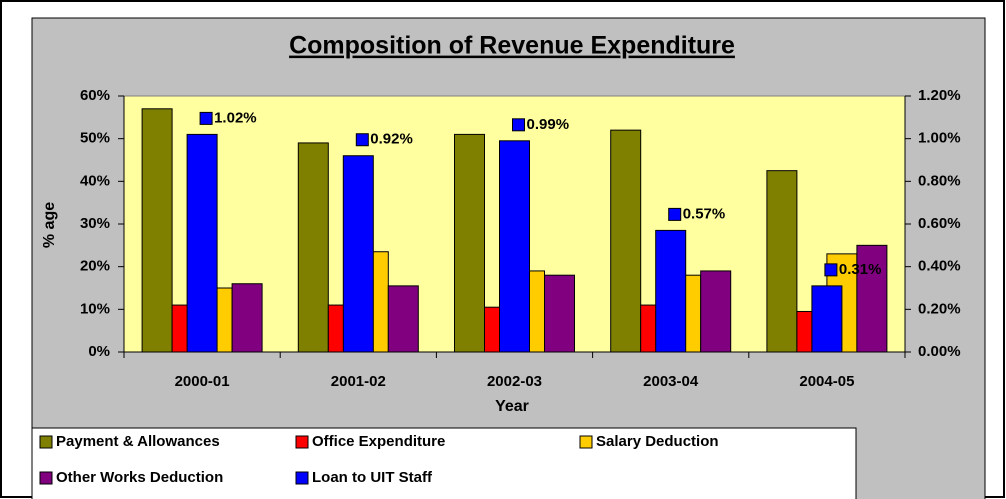  Describe the element at coordinates (378, 441) in the screenshot. I see `legend-label: Office Expenditure` at that location.